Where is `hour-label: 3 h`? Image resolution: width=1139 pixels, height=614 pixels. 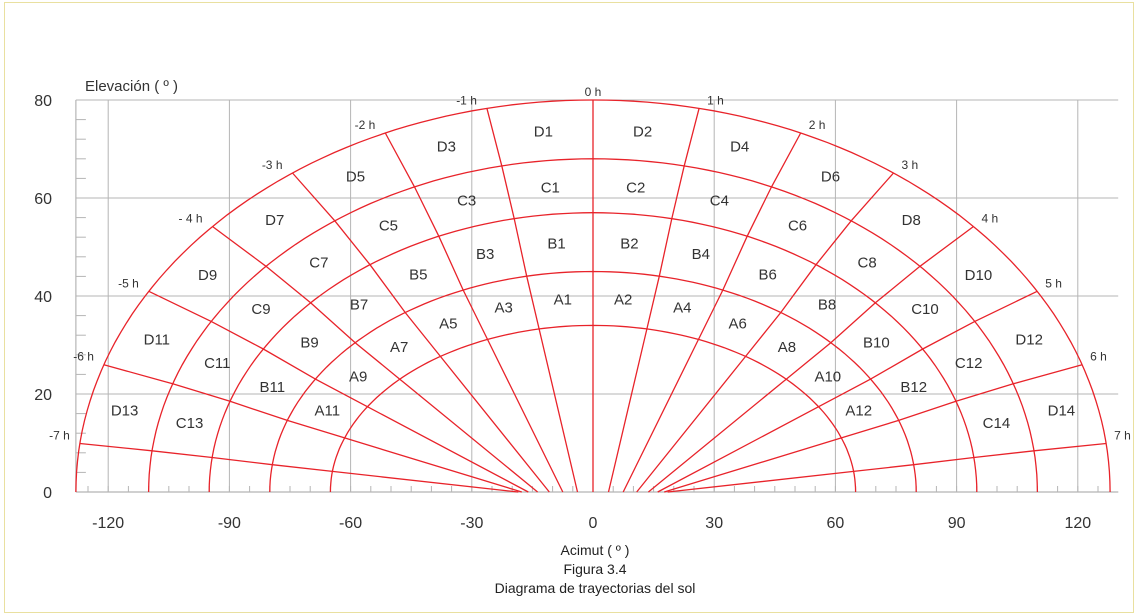
hour-label: 3 h is located at coordinates (909, 165).